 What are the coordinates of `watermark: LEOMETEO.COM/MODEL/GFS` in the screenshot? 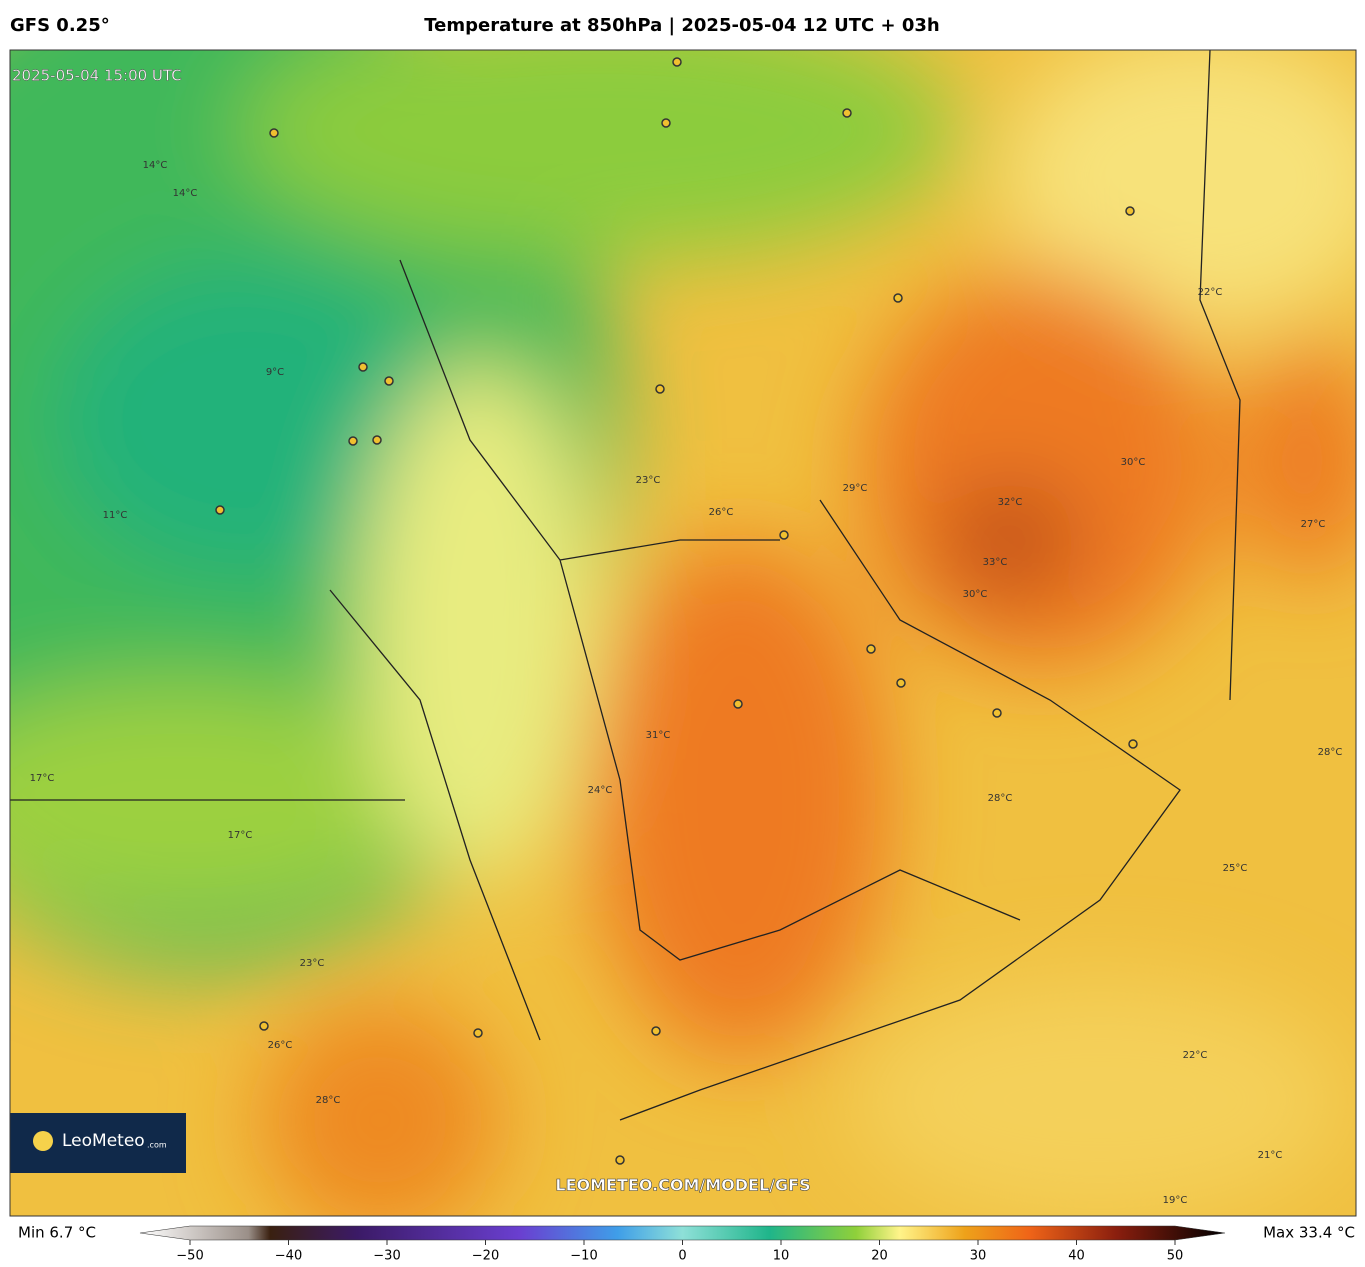 It's located at (682, 1185).